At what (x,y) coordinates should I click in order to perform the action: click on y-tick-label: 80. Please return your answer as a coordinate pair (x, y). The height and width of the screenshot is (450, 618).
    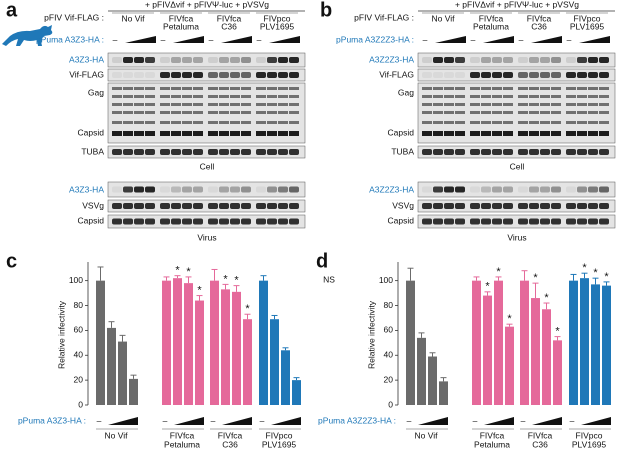
    Looking at the image, I should click on (79, 305).